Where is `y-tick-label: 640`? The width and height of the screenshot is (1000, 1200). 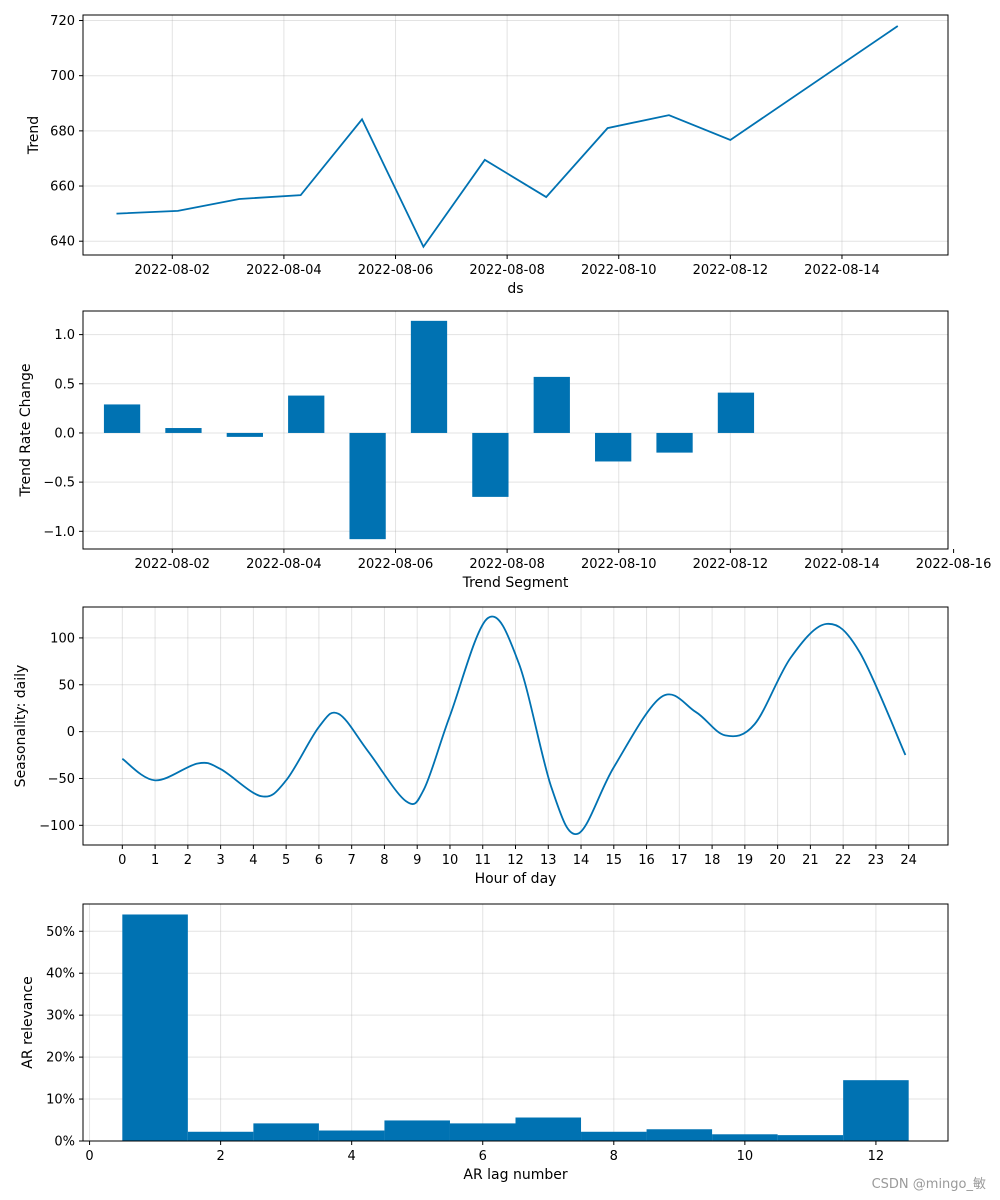
y-tick-label: 640 is located at coordinates (62, 242).